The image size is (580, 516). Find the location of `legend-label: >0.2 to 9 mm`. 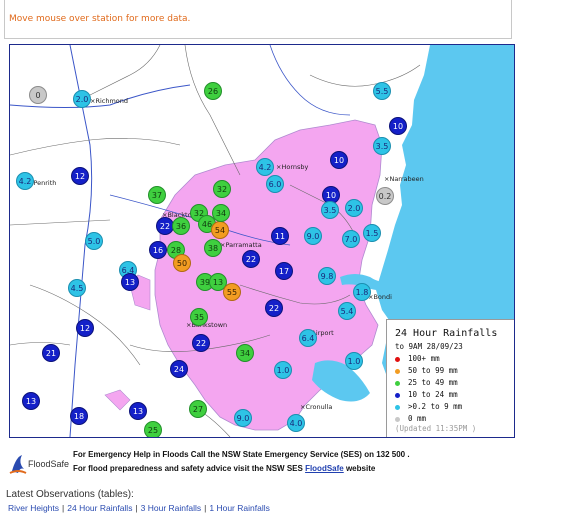

legend-label: >0.2 to 9 mm is located at coordinates (435, 406).